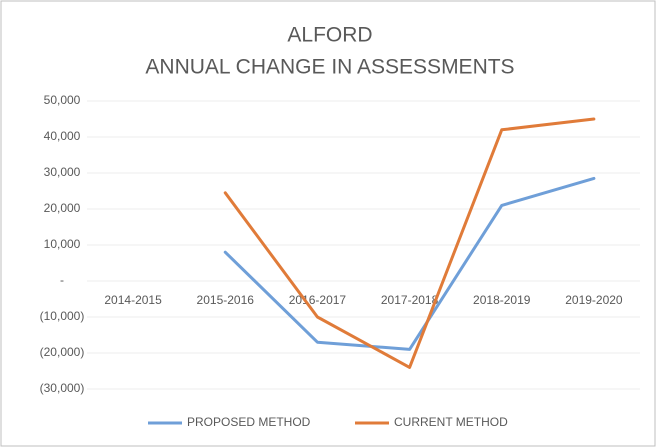  What do you see at coordinates (62, 388) in the screenshot?
I see `y-tick-label: (30,000)` at bounding box center [62, 388].